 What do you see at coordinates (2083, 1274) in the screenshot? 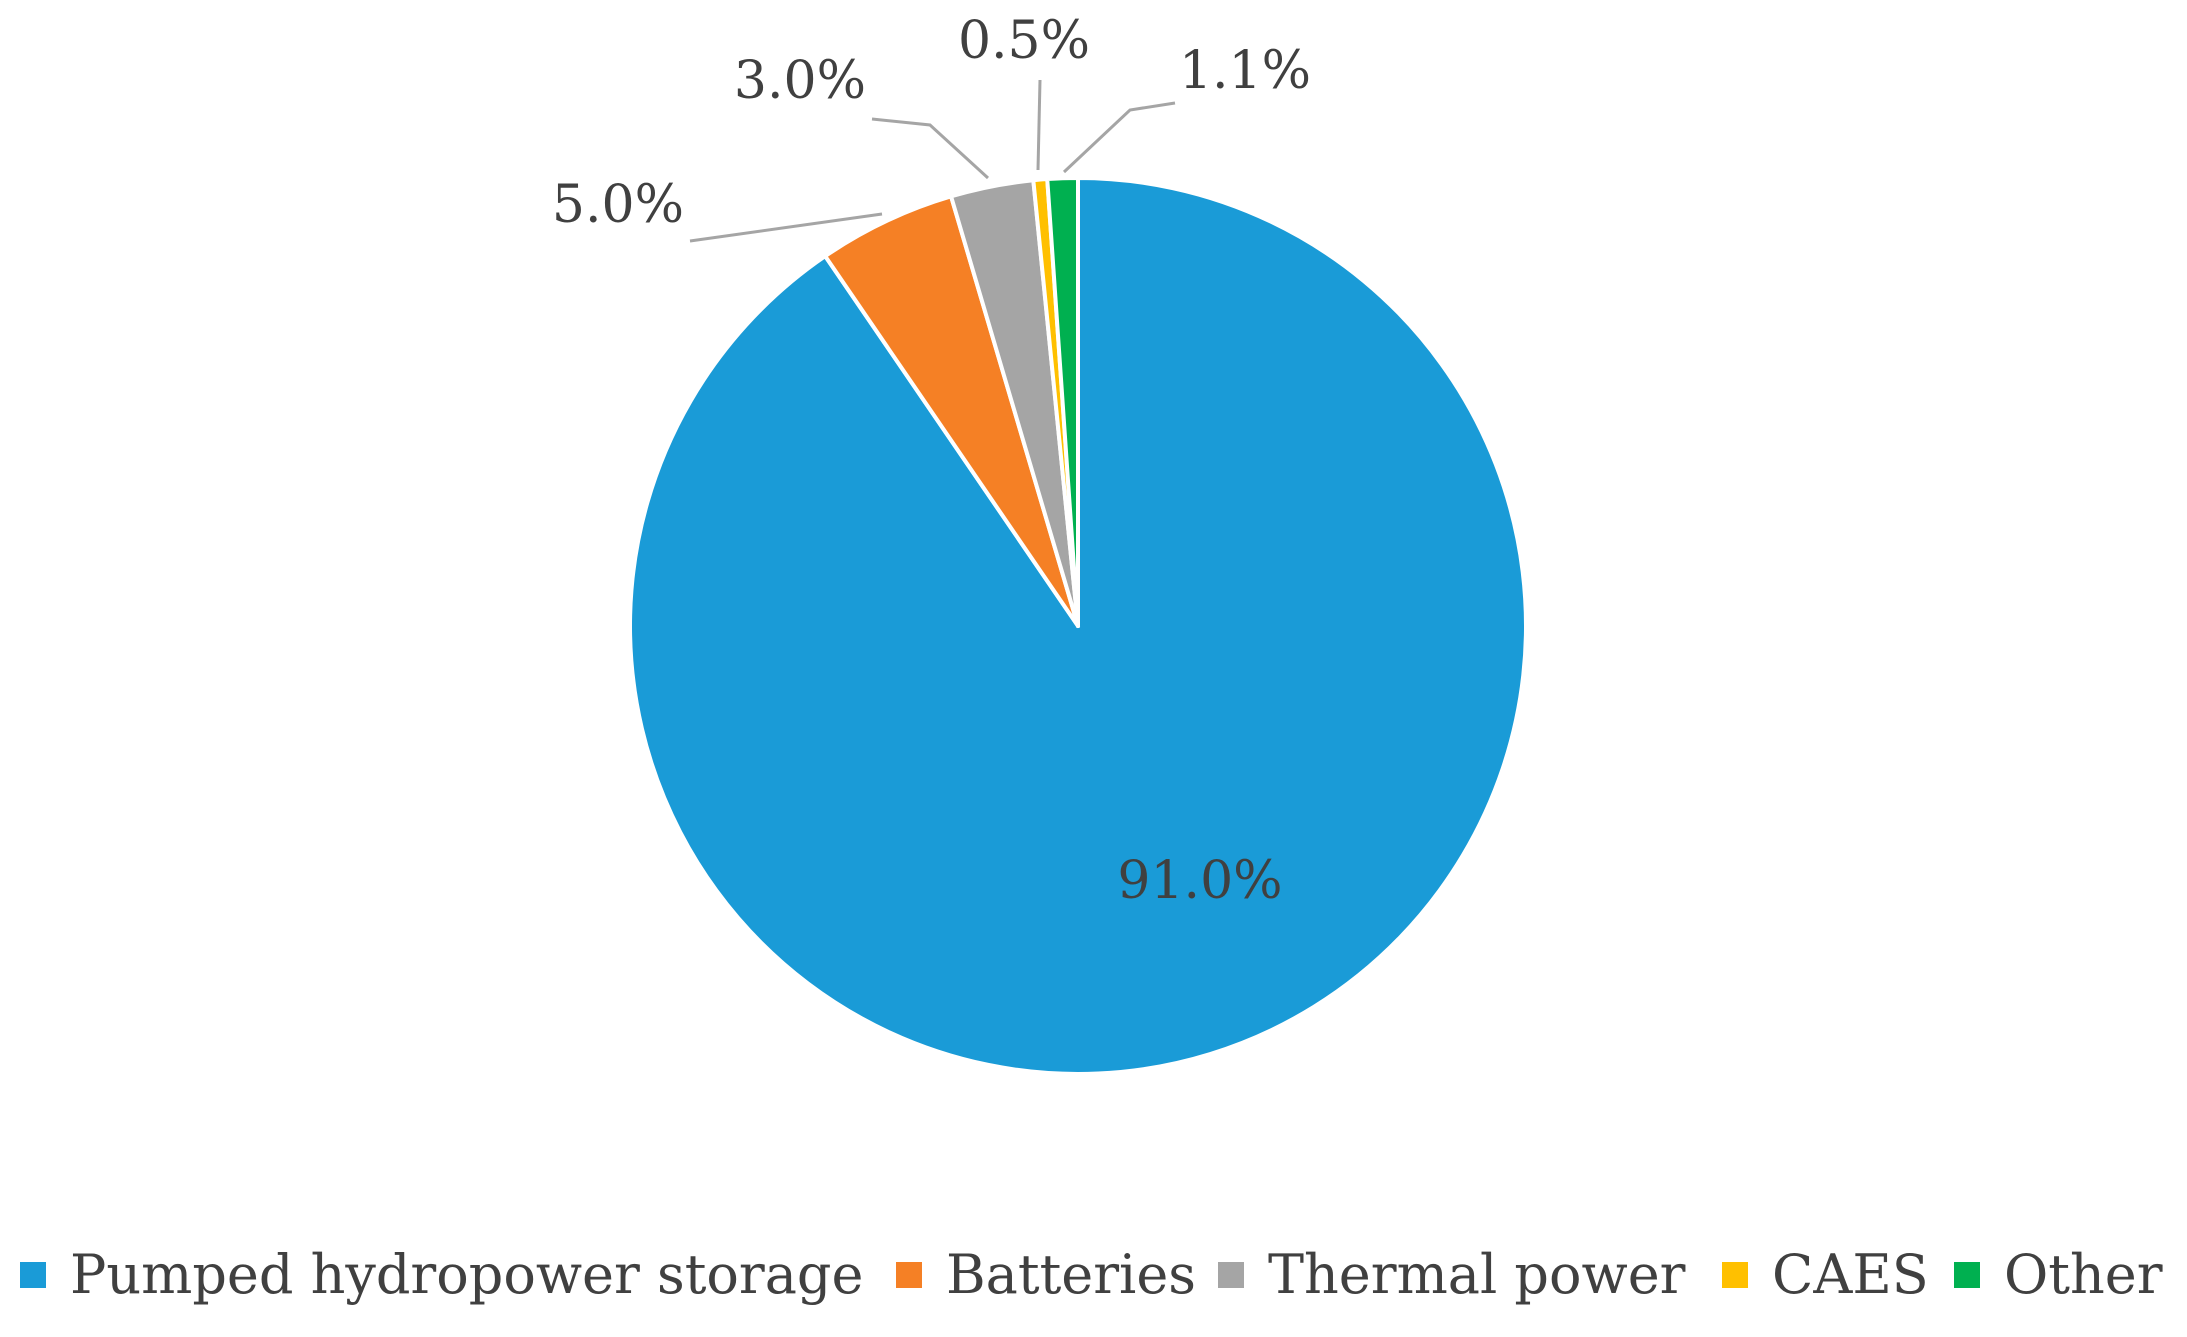
I see `legend-label-other: Other` at bounding box center [2083, 1274].